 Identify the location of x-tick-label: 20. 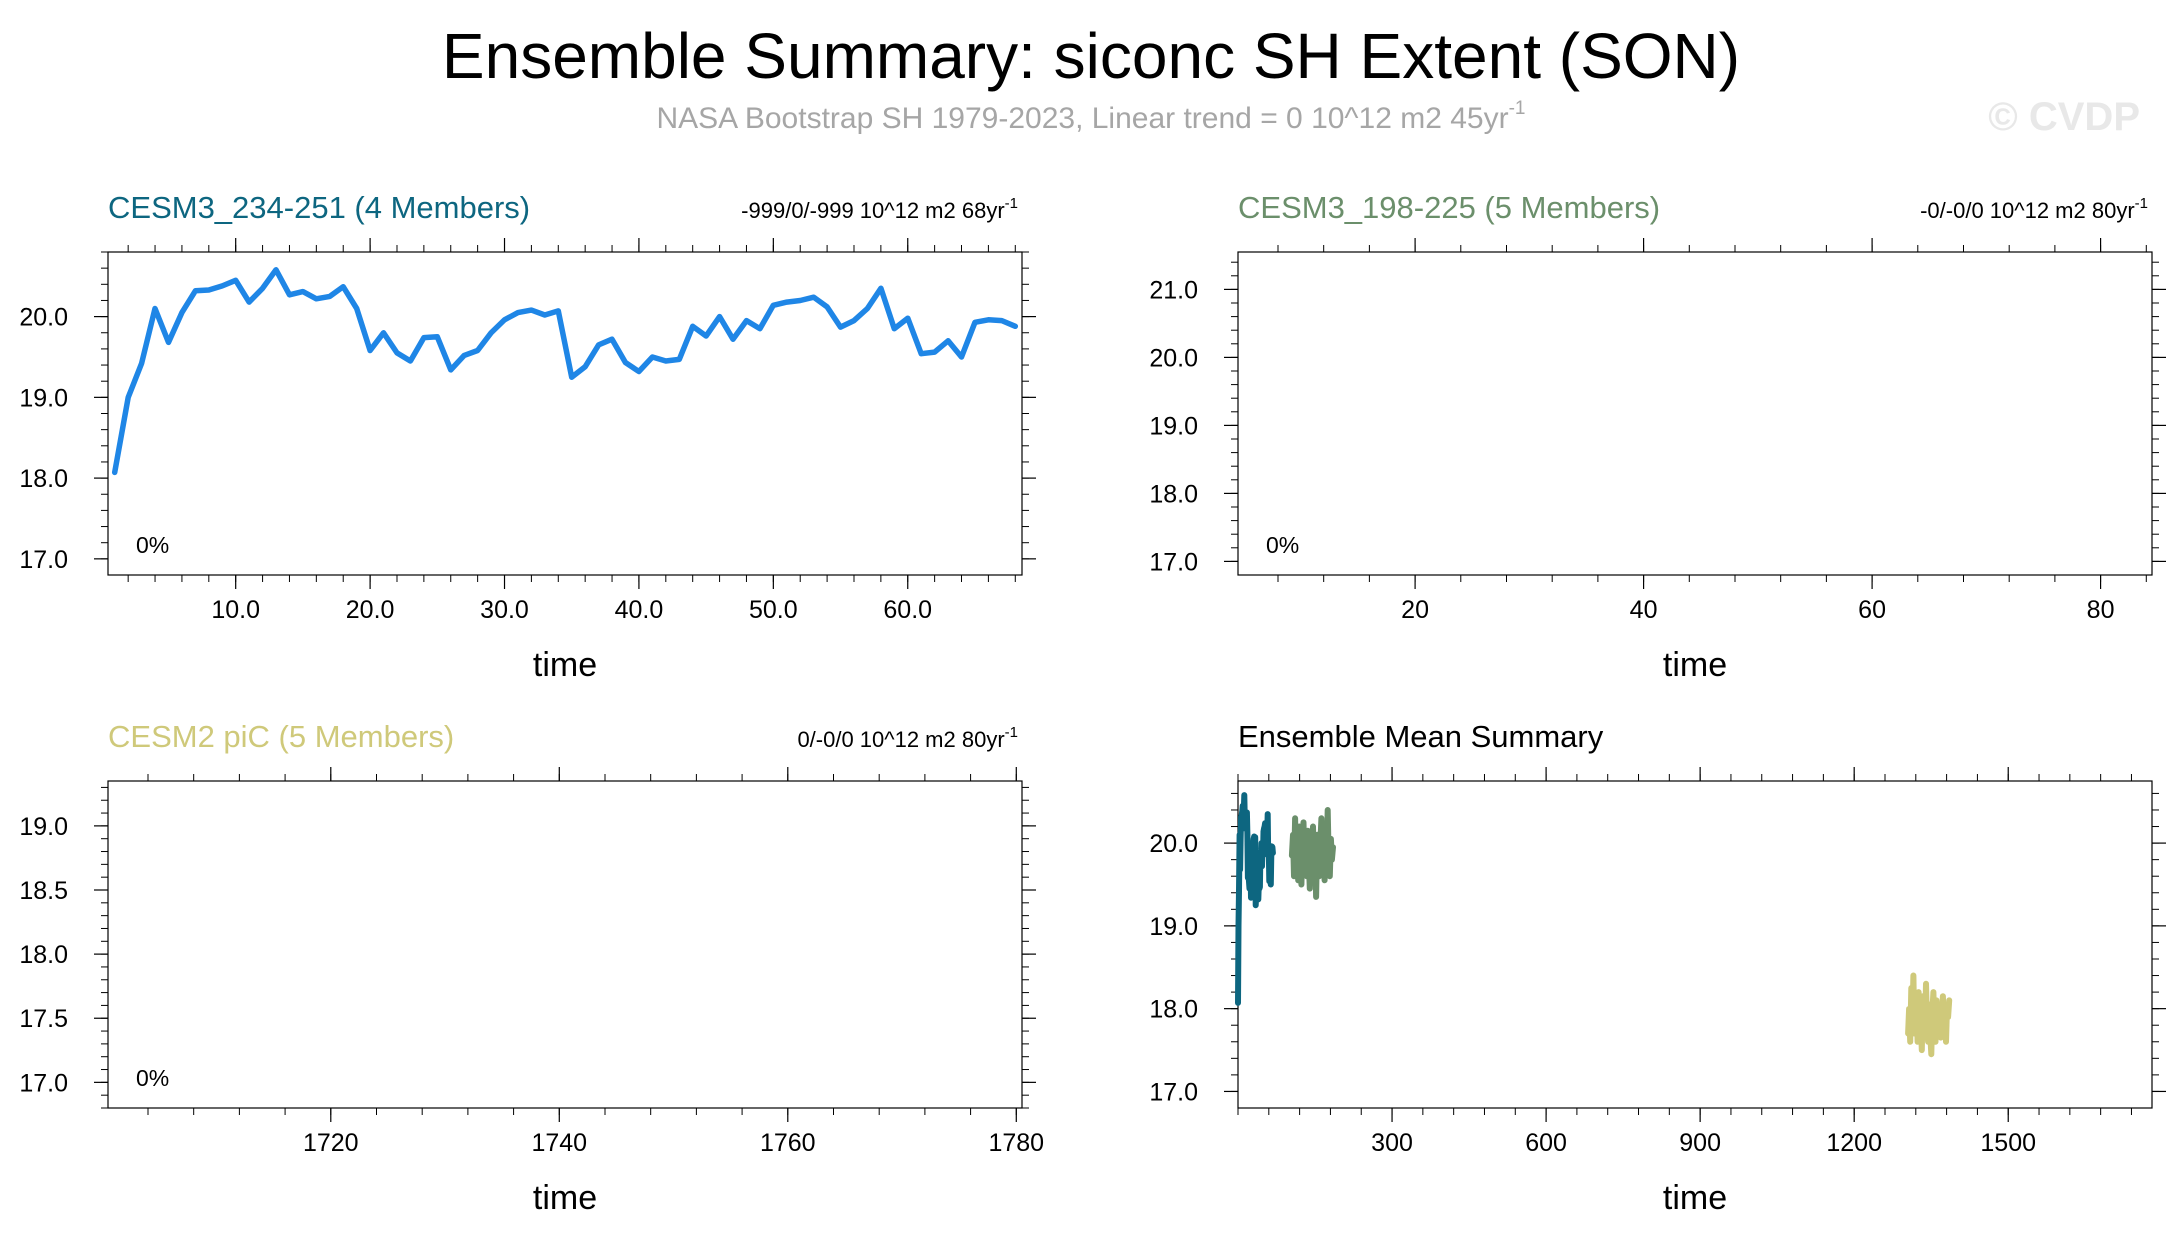
(1415, 610).